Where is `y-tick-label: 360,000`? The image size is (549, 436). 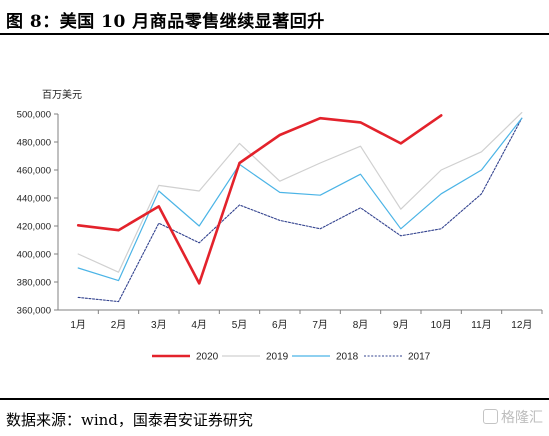
y-tick-label: 360,000 is located at coordinates (34, 311).